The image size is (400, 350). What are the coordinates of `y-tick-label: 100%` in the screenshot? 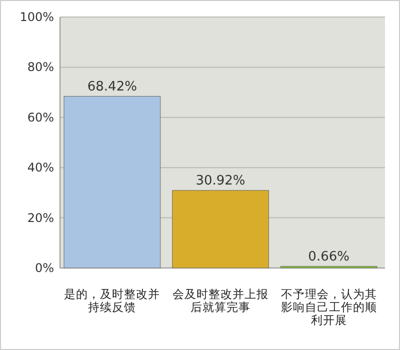 It's located at (37, 17).